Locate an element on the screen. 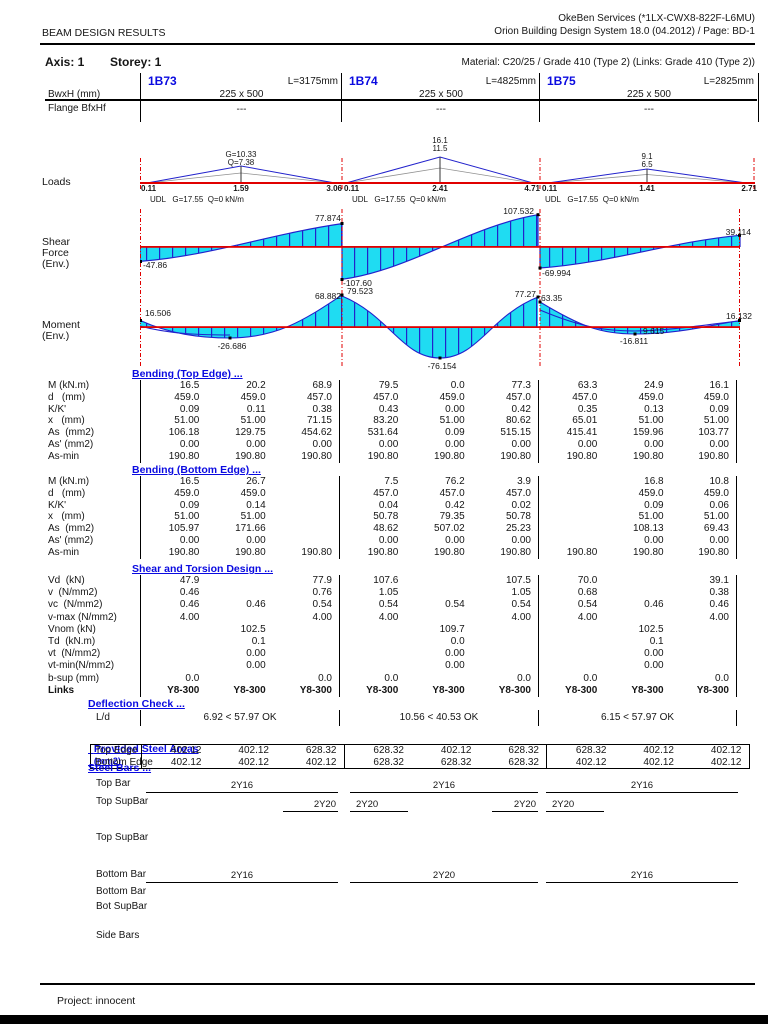 The height and width of the screenshot is (1024, 768). deflection-row-label: L/d is located at coordinates (103, 717).